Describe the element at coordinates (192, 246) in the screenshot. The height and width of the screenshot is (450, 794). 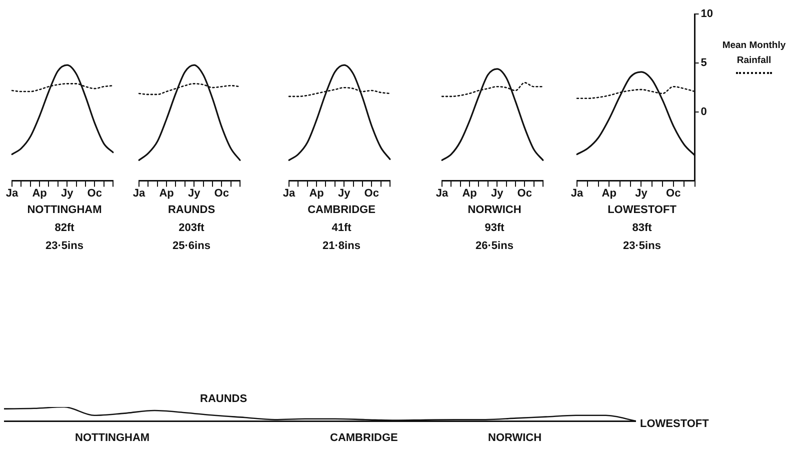
I see `text: 25·6ins` at that location.